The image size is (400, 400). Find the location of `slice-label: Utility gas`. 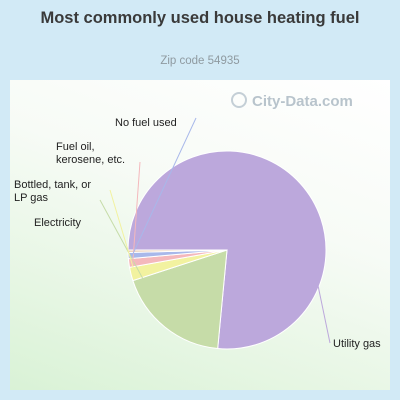

slice-label: Utility gas is located at coordinates (357, 344).